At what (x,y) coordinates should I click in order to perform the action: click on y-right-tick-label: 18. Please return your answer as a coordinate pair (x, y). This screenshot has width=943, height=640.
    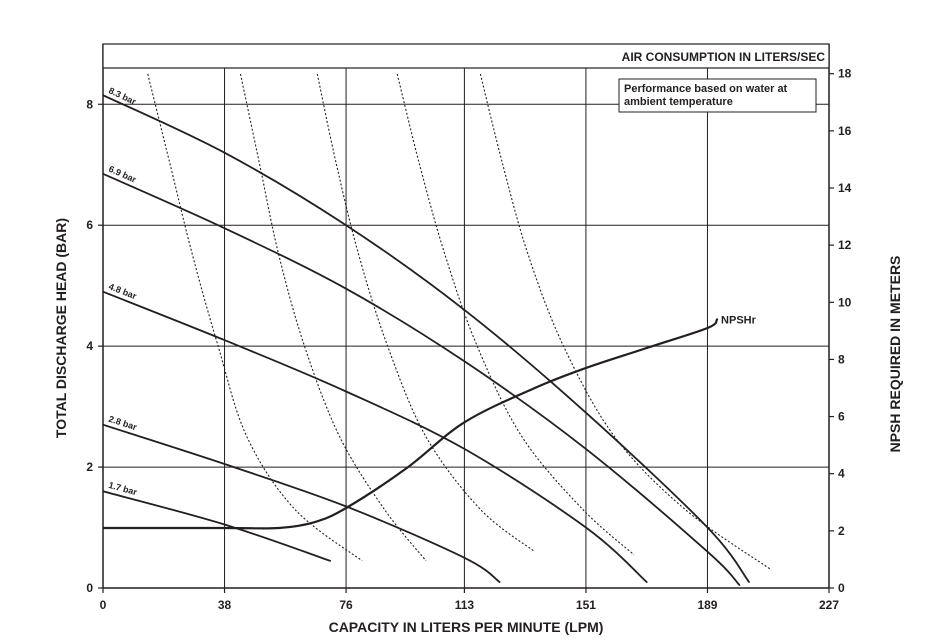
    Looking at the image, I should click on (845, 74).